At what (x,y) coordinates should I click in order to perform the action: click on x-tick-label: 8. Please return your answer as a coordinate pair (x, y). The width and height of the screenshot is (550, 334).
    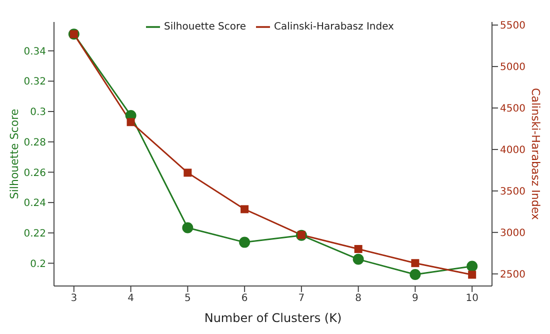
    Looking at the image, I should click on (358, 298).